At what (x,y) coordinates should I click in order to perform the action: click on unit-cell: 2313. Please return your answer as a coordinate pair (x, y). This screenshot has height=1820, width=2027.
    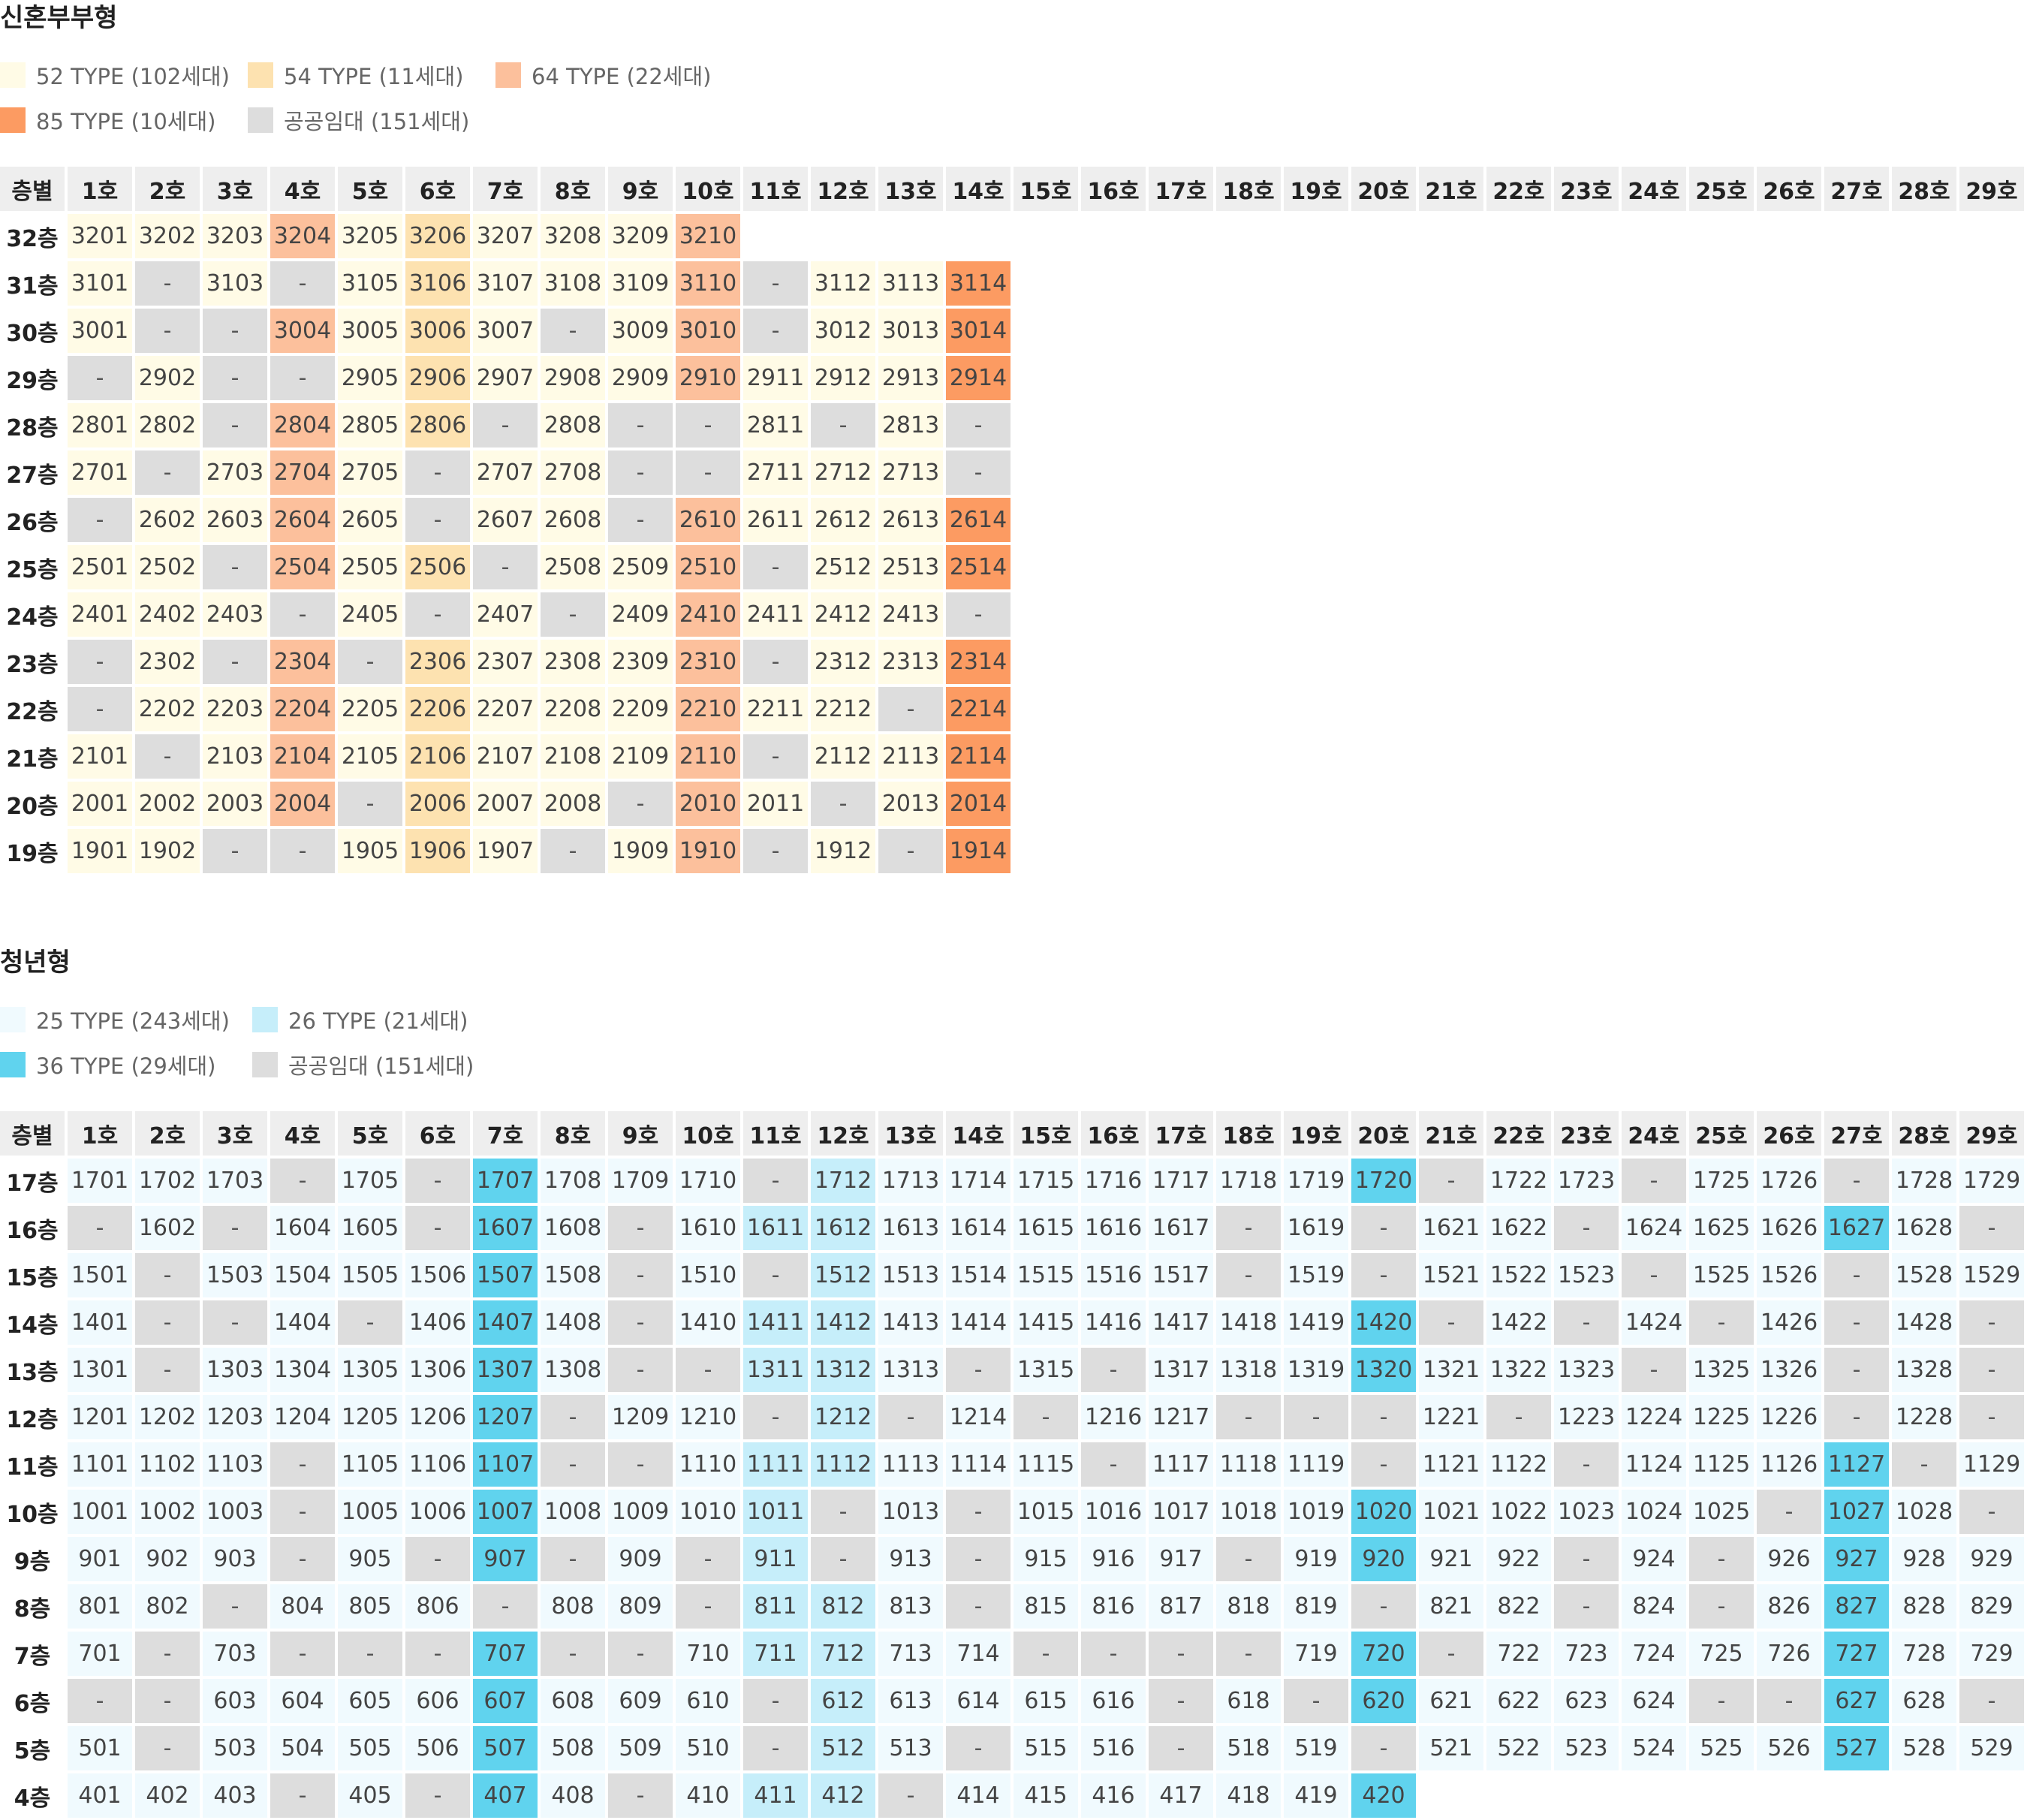
    Looking at the image, I should click on (910, 662).